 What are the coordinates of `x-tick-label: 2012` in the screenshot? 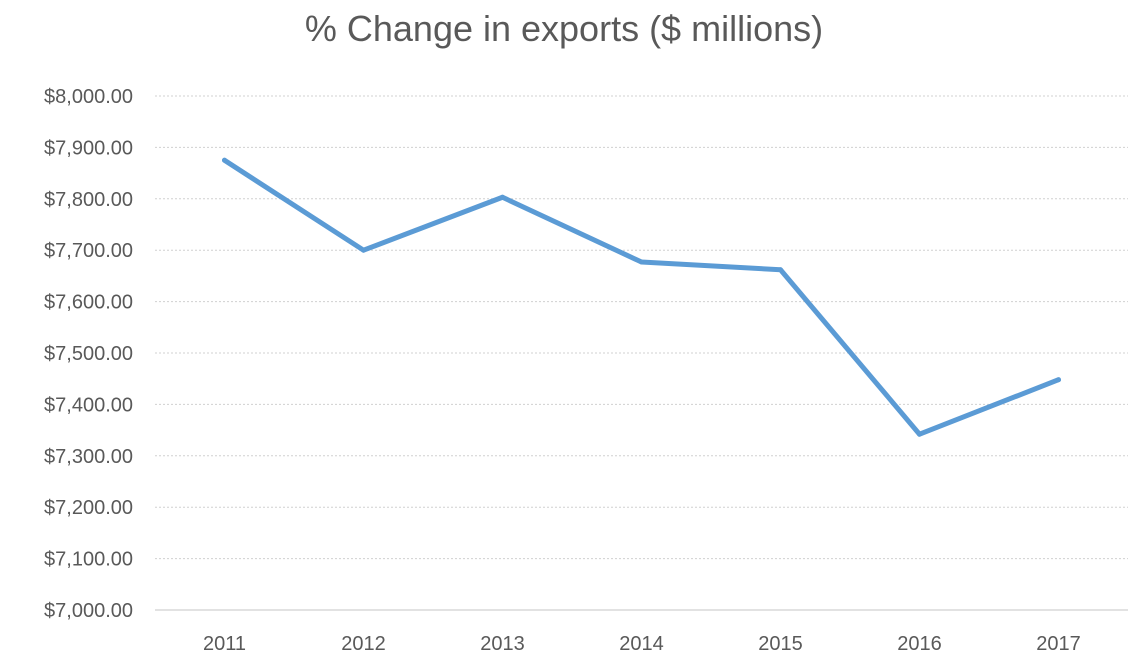 It's located at (363, 644).